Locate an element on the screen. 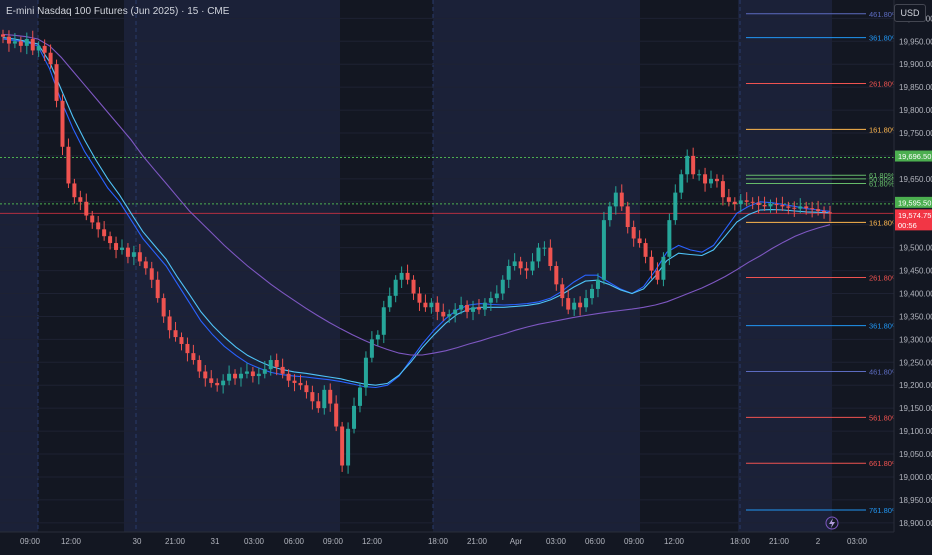 The height and width of the screenshot is (555, 932). y-tick-label: 19,150.00 is located at coordinates (915, 408).